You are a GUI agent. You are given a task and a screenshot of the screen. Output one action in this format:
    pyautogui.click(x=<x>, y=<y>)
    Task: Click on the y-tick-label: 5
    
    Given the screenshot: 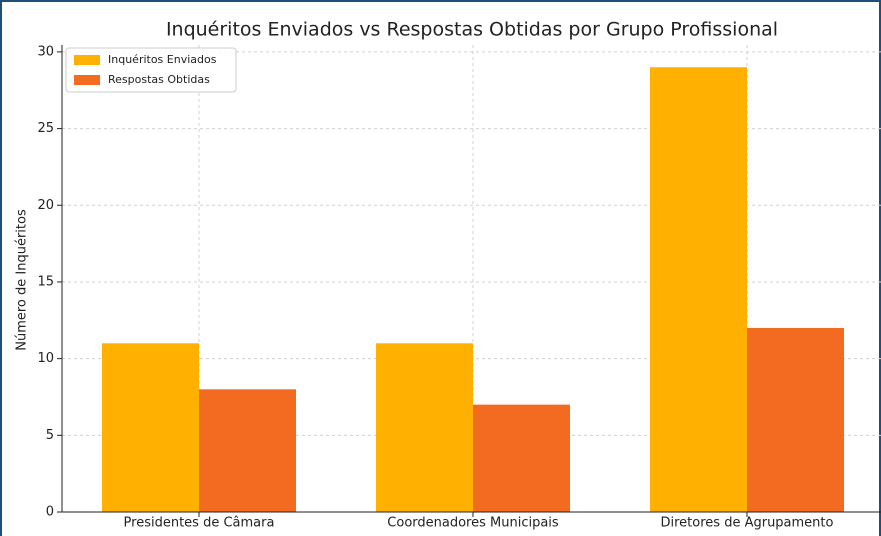 What is the action you would take?
    pyautogui.click(x=50, y=435)
    